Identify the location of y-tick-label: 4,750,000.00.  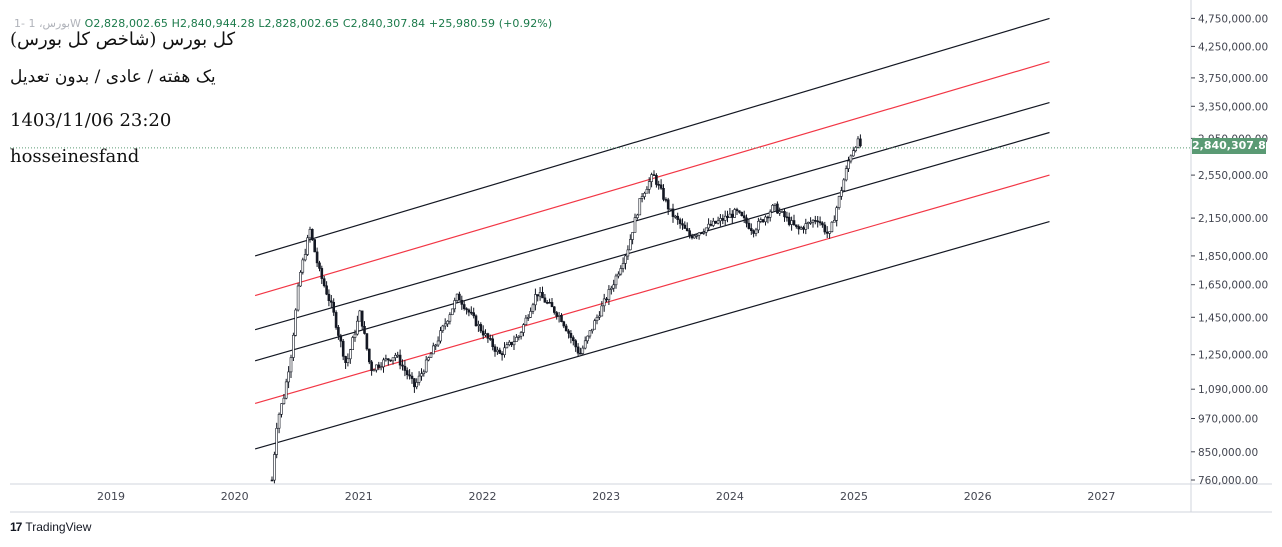
(1233, 19).